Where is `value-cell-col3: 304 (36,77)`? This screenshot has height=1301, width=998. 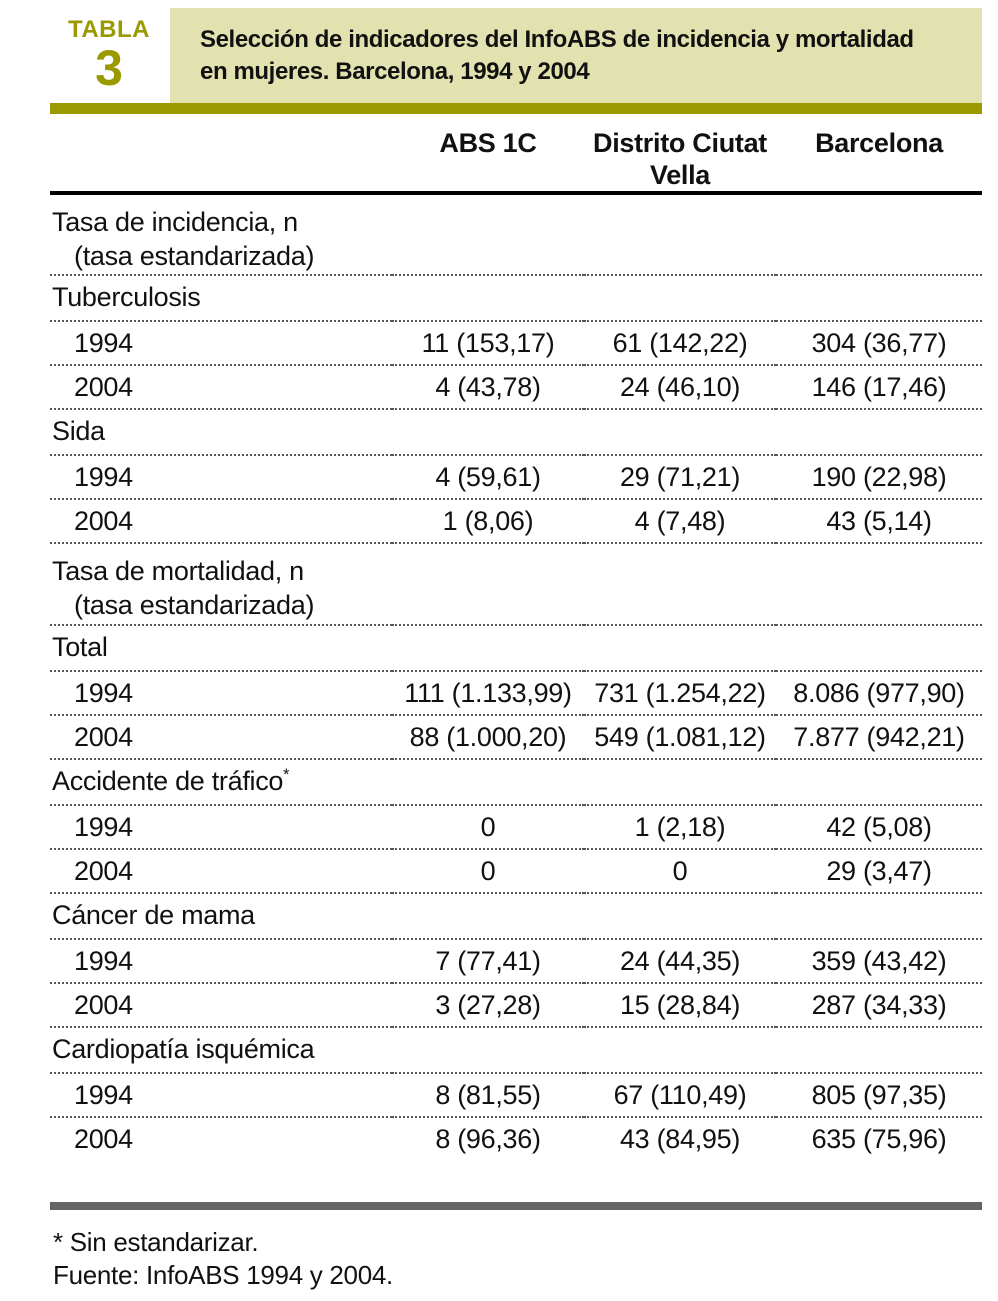
value-cell-col3: 304 (36,77) is located at coordinates (879, 343).